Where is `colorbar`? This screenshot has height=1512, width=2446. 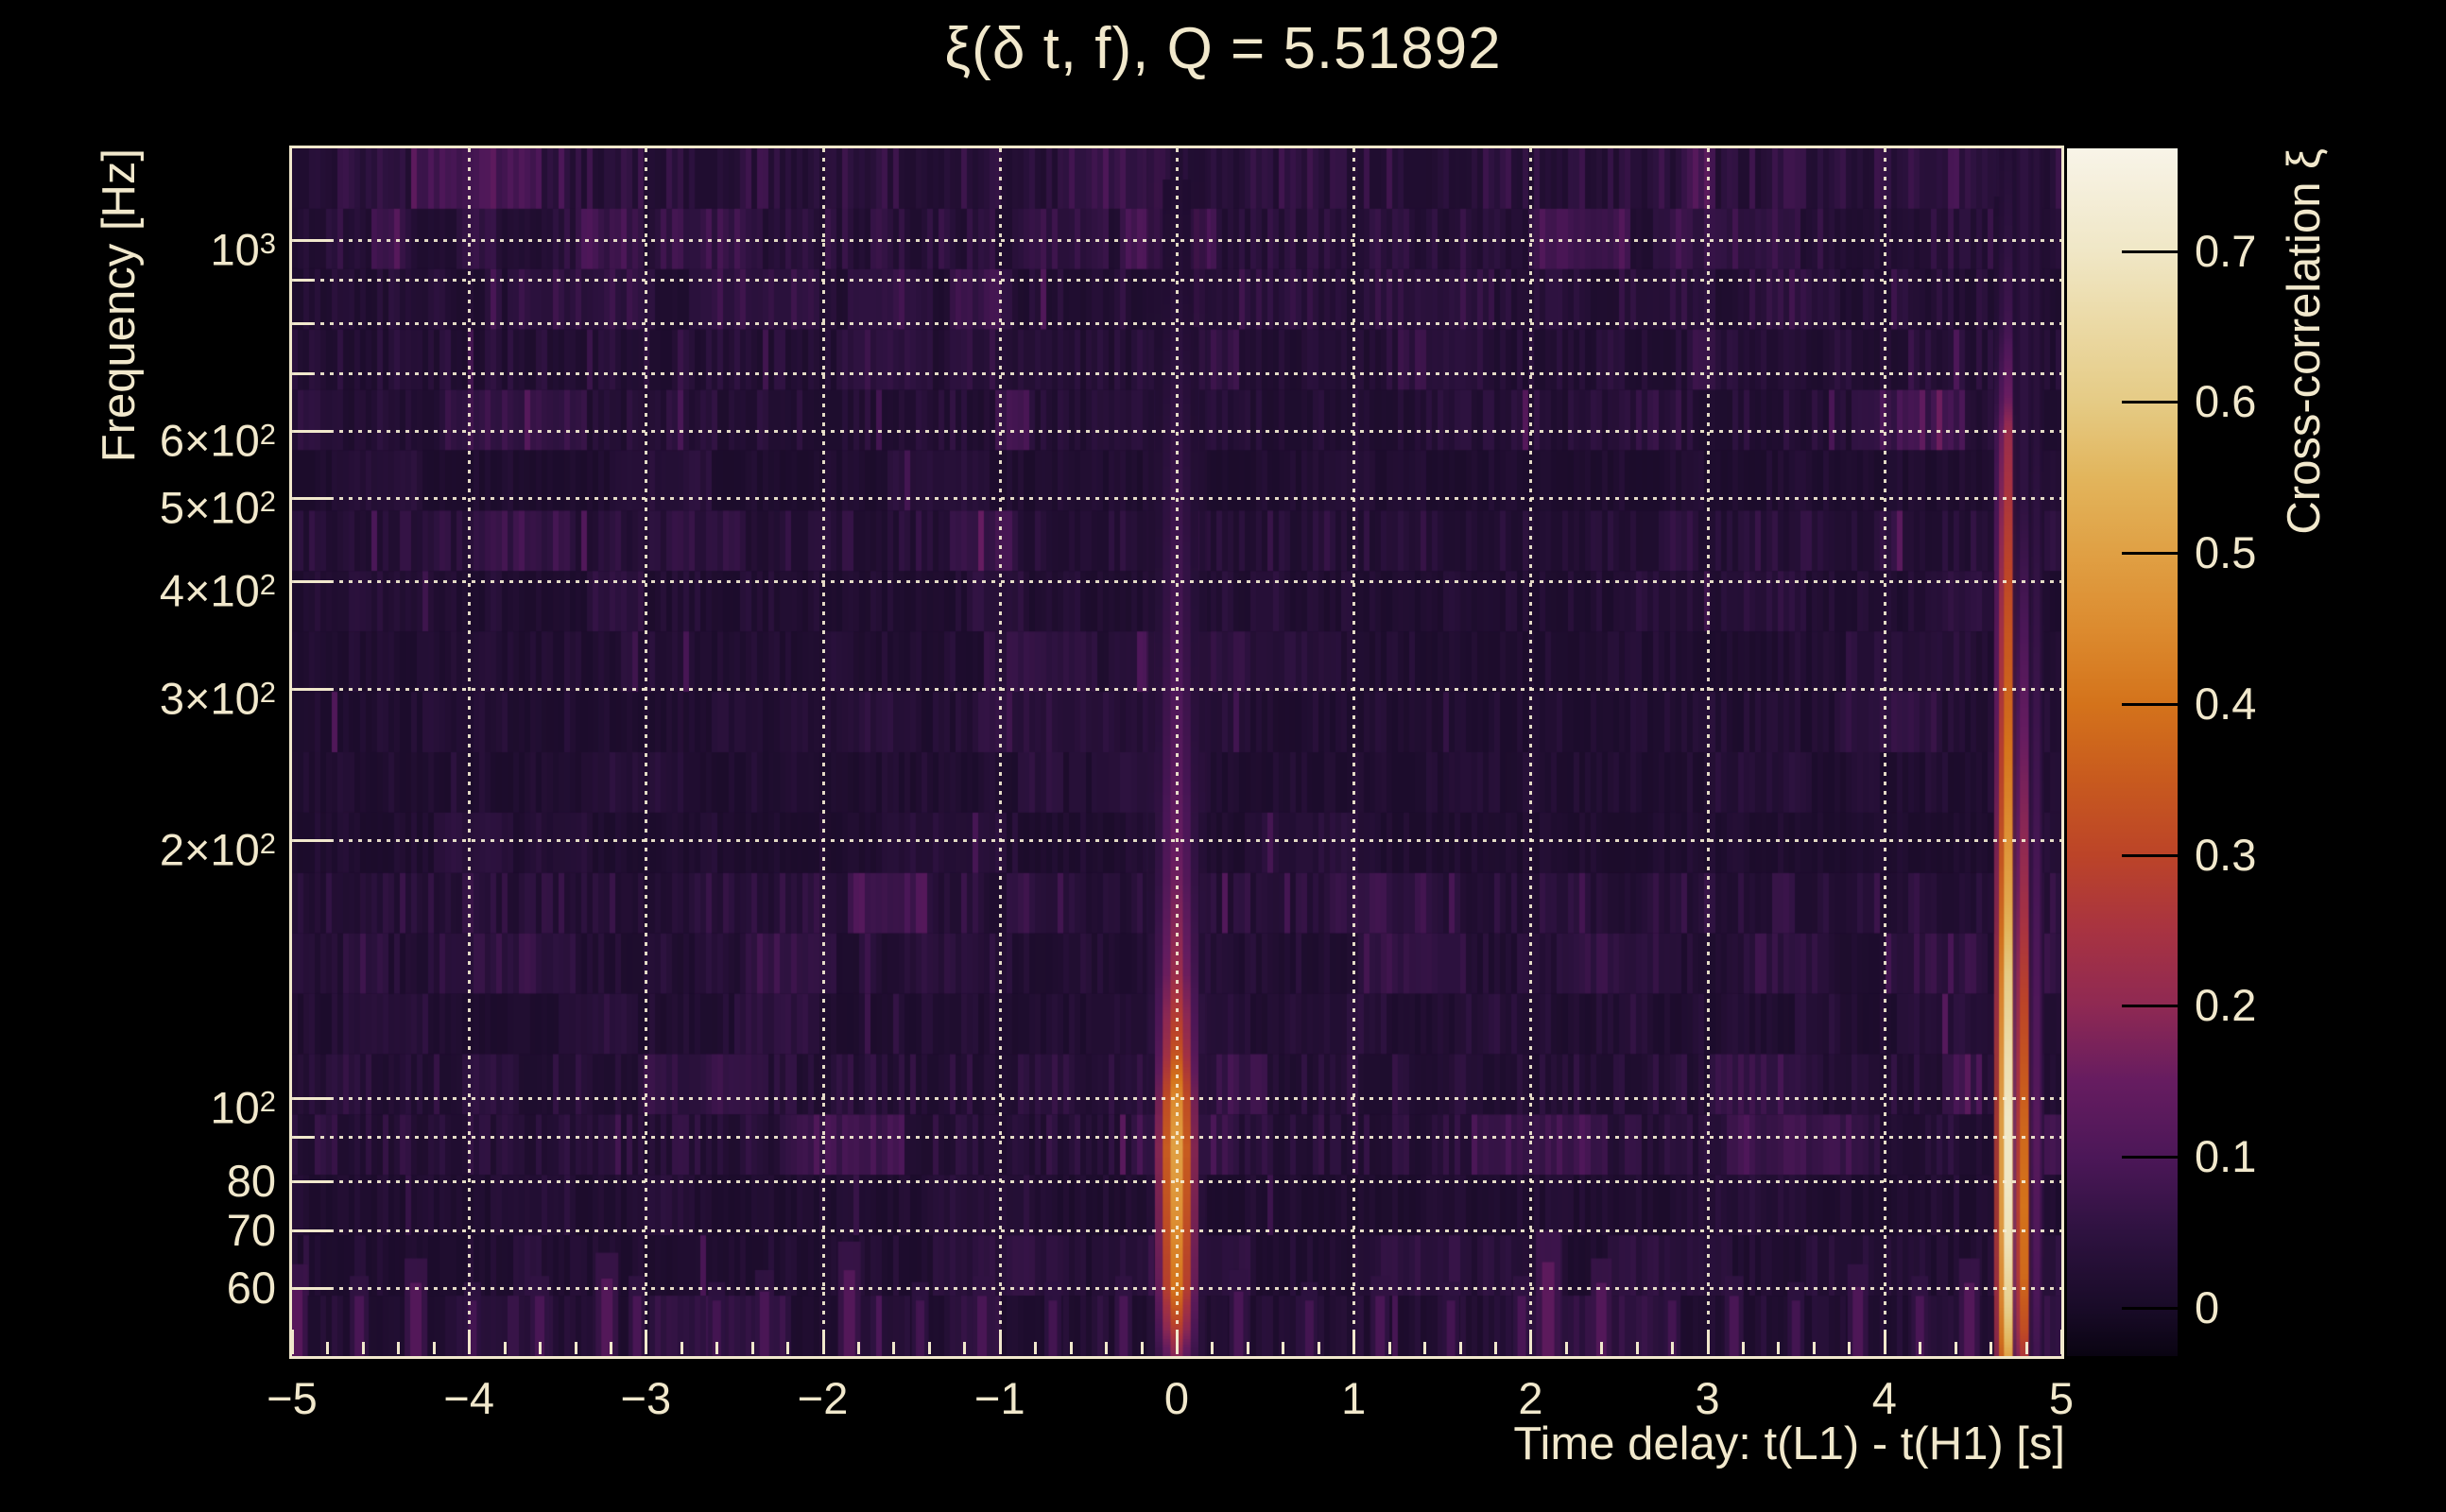 colorbar is located at coordinates (2122, 752).